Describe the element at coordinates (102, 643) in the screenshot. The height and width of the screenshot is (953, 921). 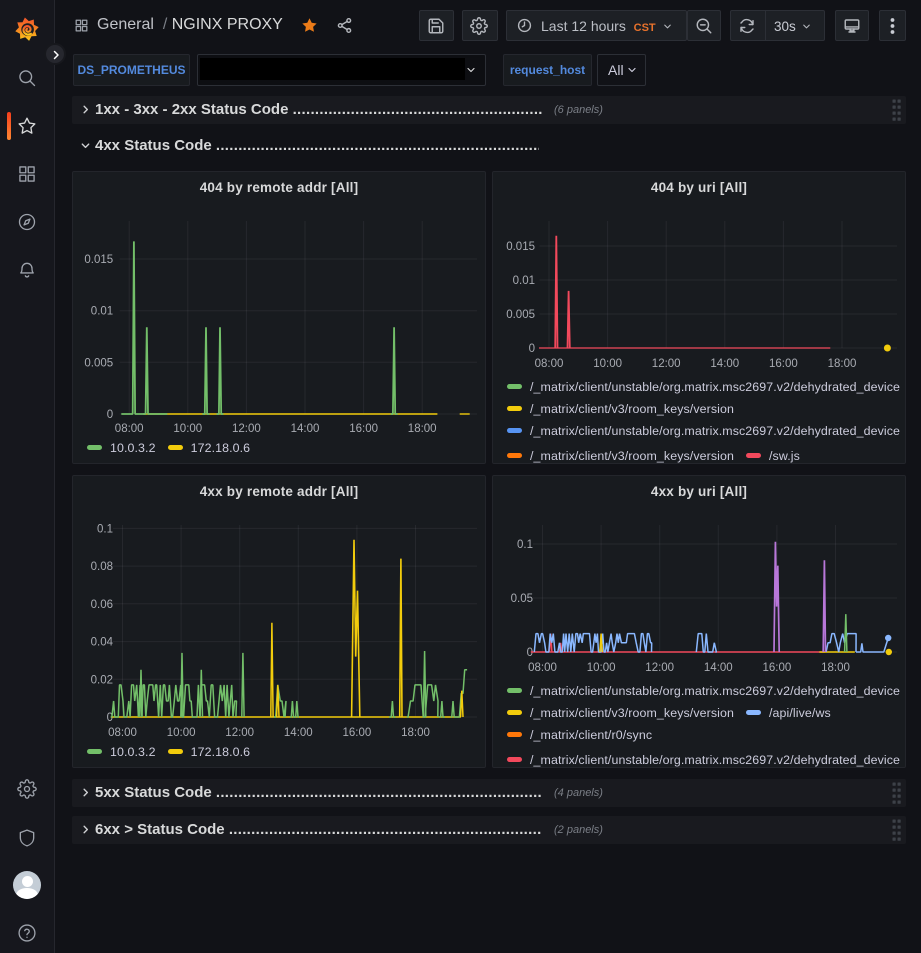
I see `svg-text: 0.04` at that location.